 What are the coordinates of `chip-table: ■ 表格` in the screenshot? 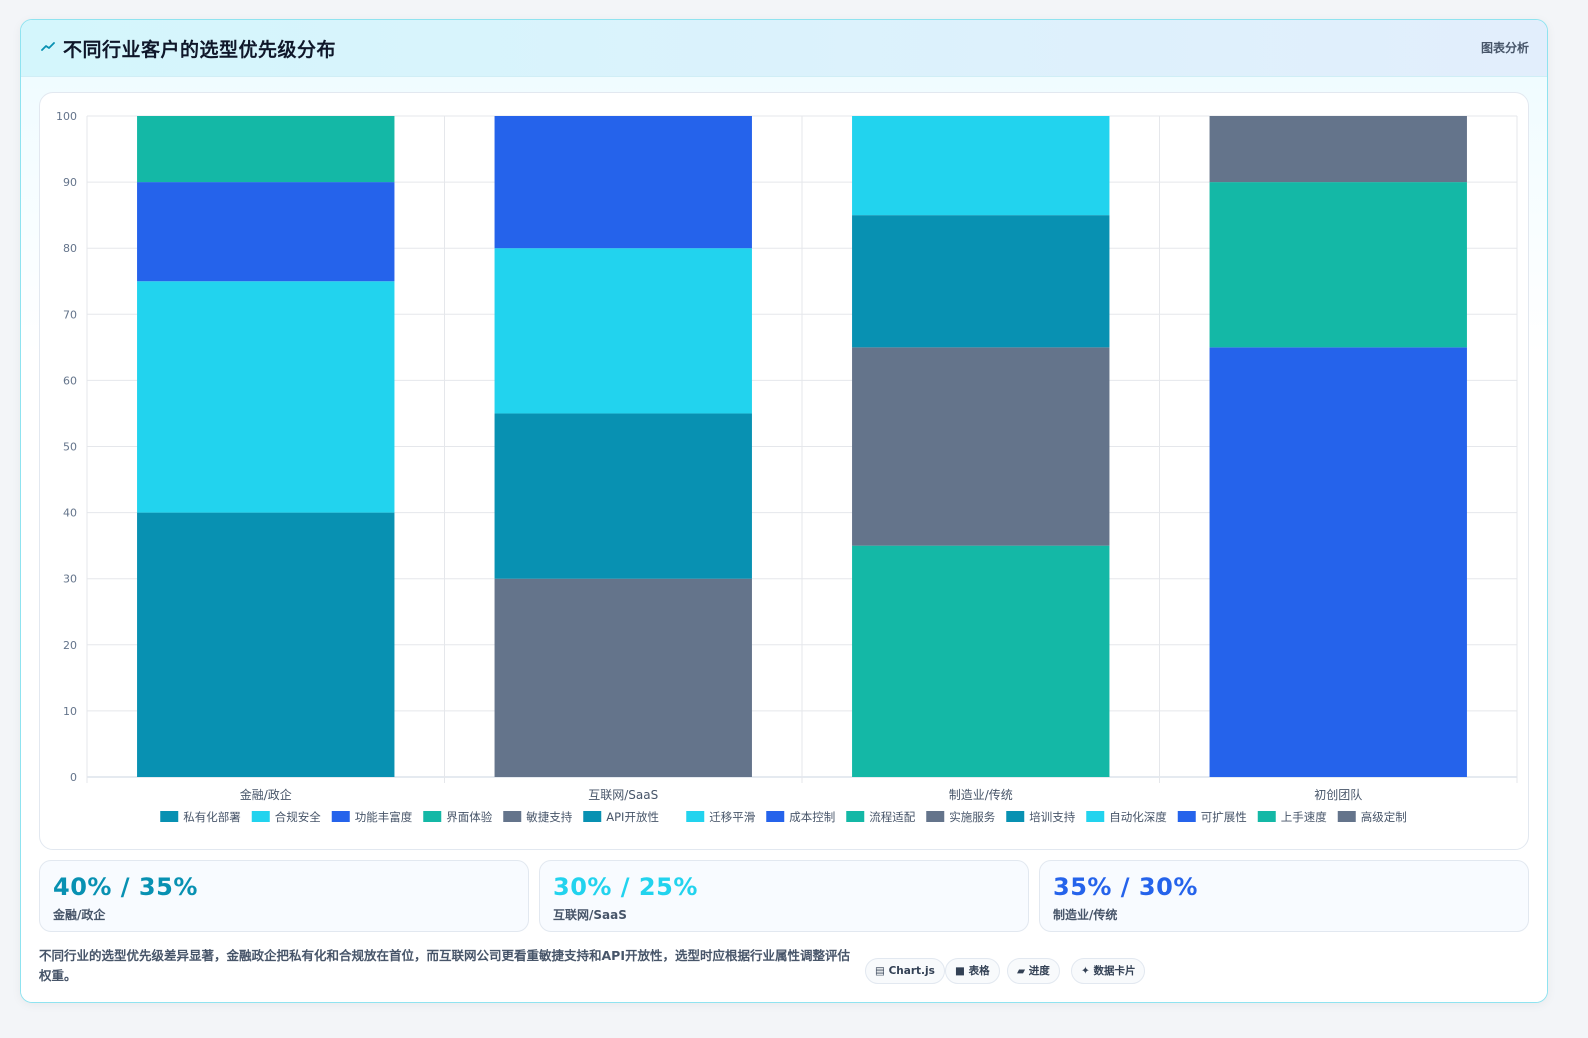 It's located at (972, 971).